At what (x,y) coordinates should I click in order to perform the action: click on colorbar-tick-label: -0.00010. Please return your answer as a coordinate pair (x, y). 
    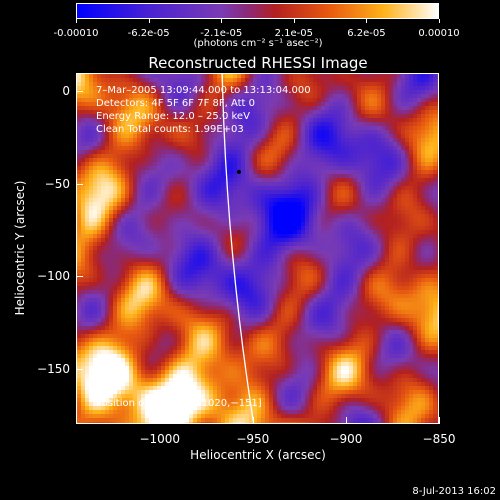
    Looking at the image, I should click on (76, 33).